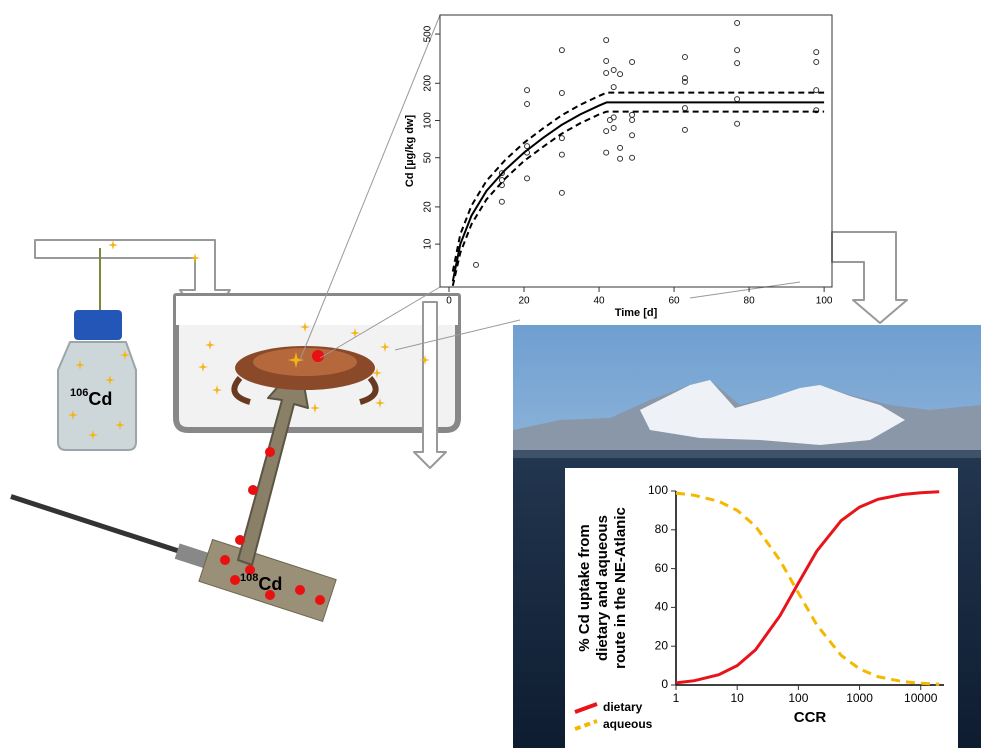  Describe the element at coordinates (428, 158) in the screenshot. I see `y-tick-label: 50` at that location.